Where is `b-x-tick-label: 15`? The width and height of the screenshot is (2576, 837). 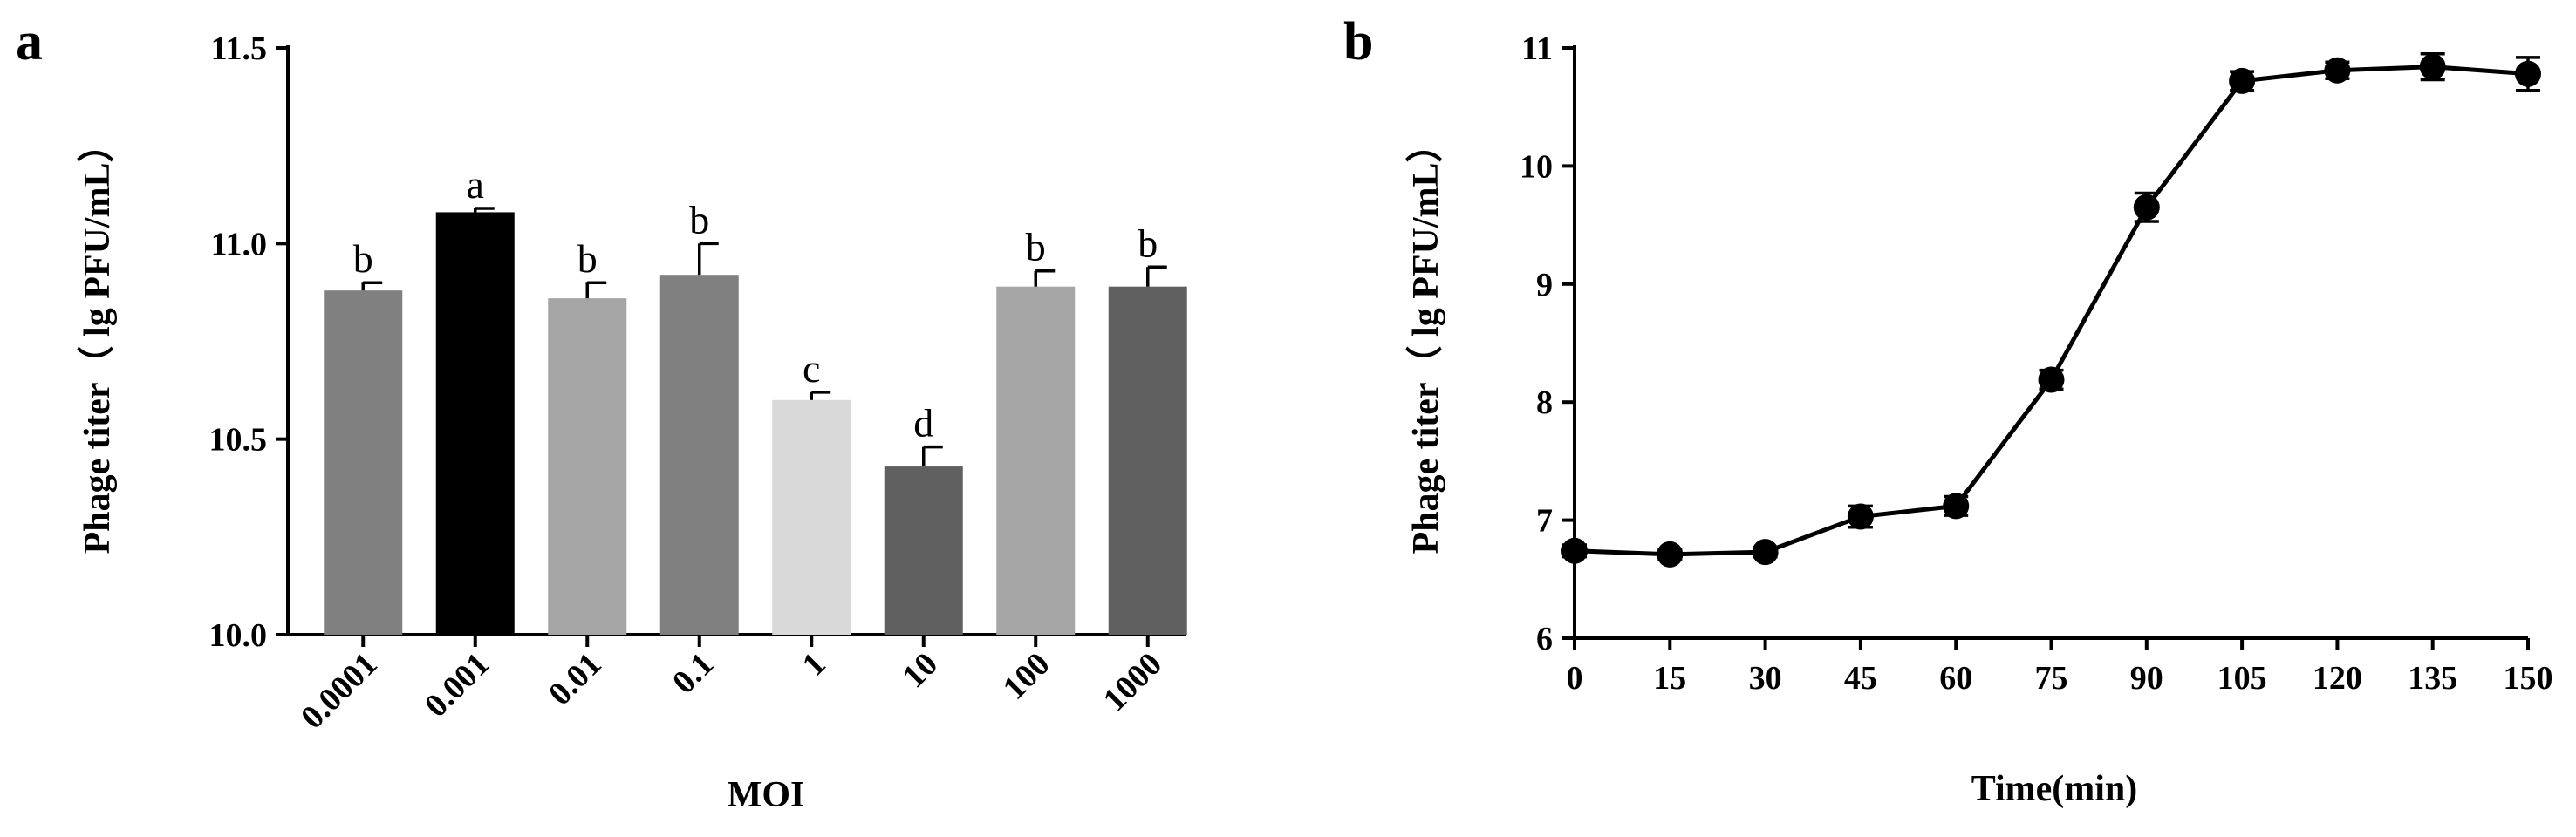 b-x-tick-label: 15 is located at coordinates (1669, 678).